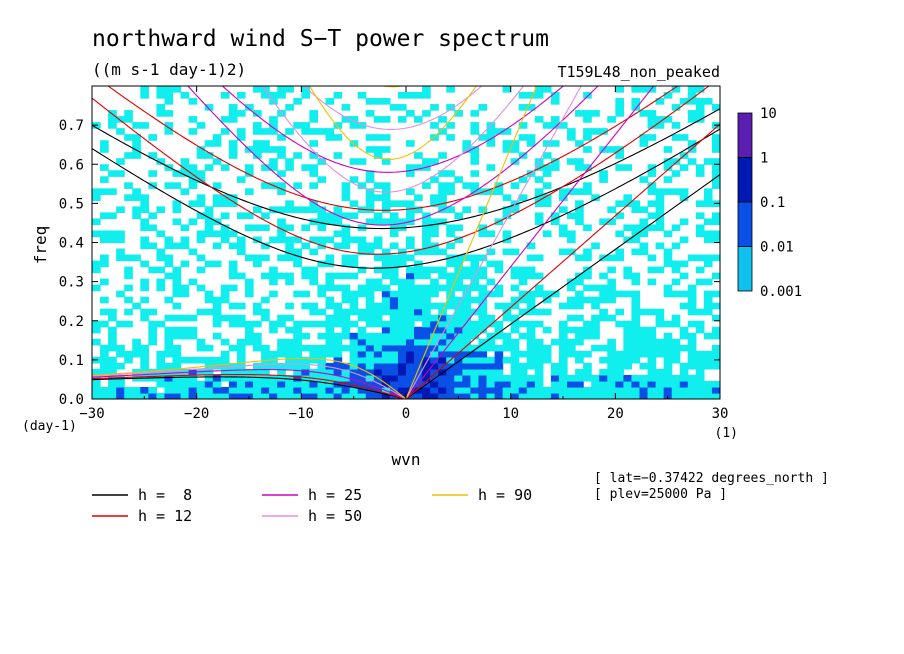 Image resolution: width=904 pixels, height=654 pixels. I want to click on y-tick-label: 0.3, so click(71, 283).